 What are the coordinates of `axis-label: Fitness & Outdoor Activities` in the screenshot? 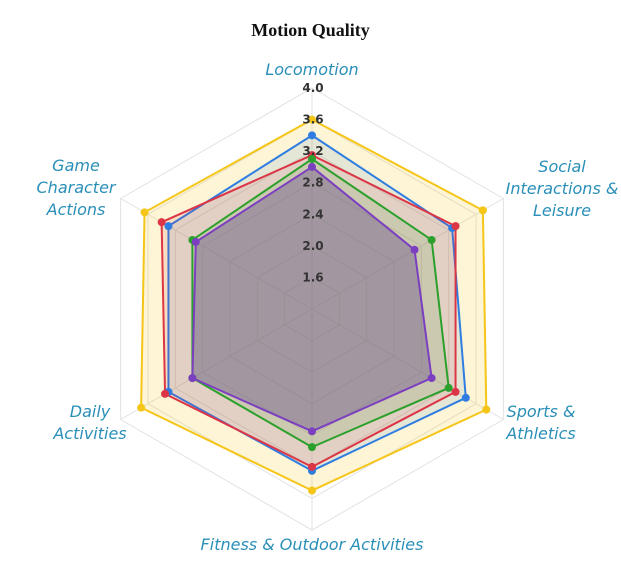 It's located at (312, 544).